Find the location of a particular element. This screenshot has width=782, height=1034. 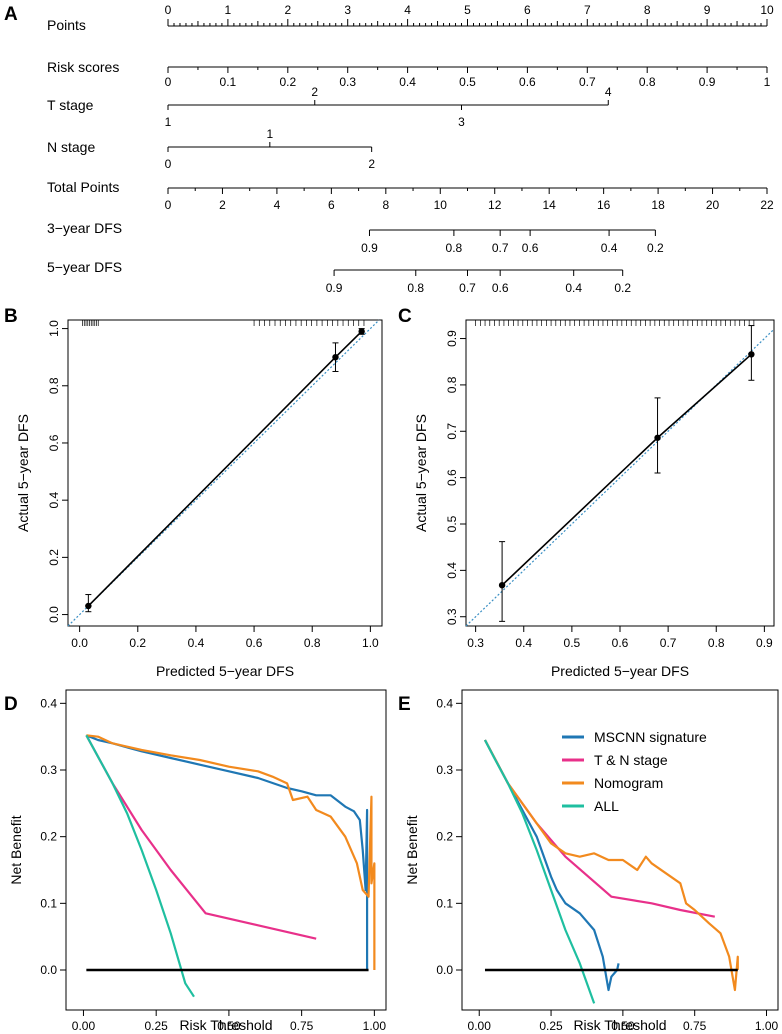

x-tick-label: 1.00 is located at coordinates (767, 1026).